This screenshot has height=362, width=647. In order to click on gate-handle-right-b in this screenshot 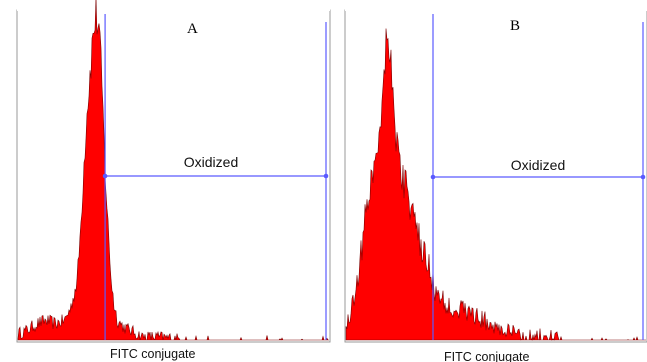, I will do `click(643, 177)`.